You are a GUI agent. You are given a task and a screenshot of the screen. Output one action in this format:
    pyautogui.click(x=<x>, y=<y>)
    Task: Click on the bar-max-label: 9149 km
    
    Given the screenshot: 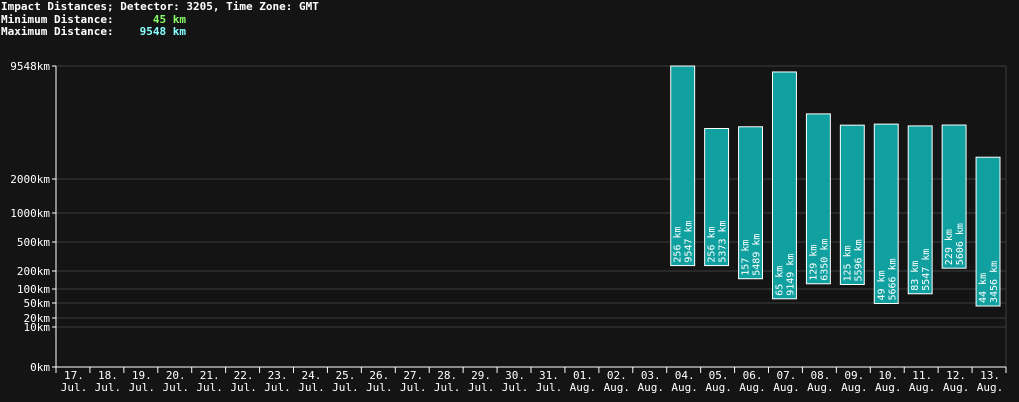 What is the action you would take?
    pyautogui.click(x=790, y=275)
    